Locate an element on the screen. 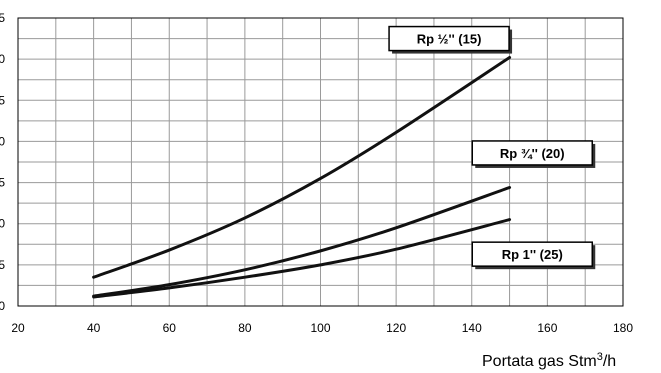 The height and width of the screenshot is (373, 661). x-tick-label: 80 is located at coordinates (245, 328).